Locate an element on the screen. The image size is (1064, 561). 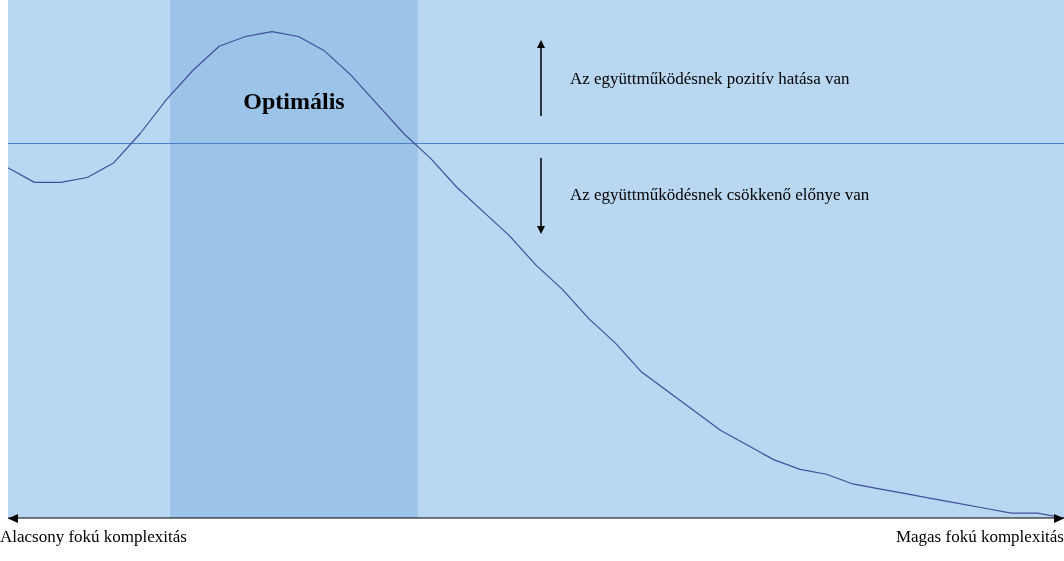
annotation: Az együttműködésnek pozitív hatása van is located at coordinates (710, 79).